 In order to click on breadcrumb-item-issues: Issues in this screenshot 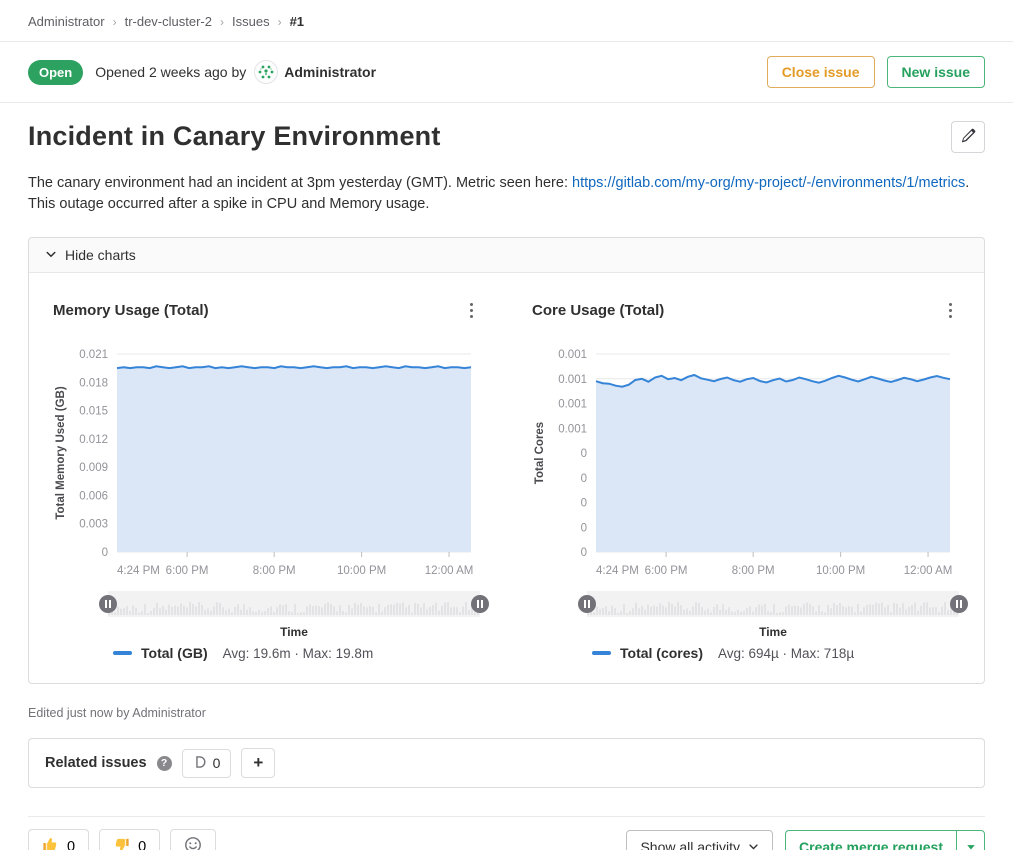, I will do `click(251, 21)`.